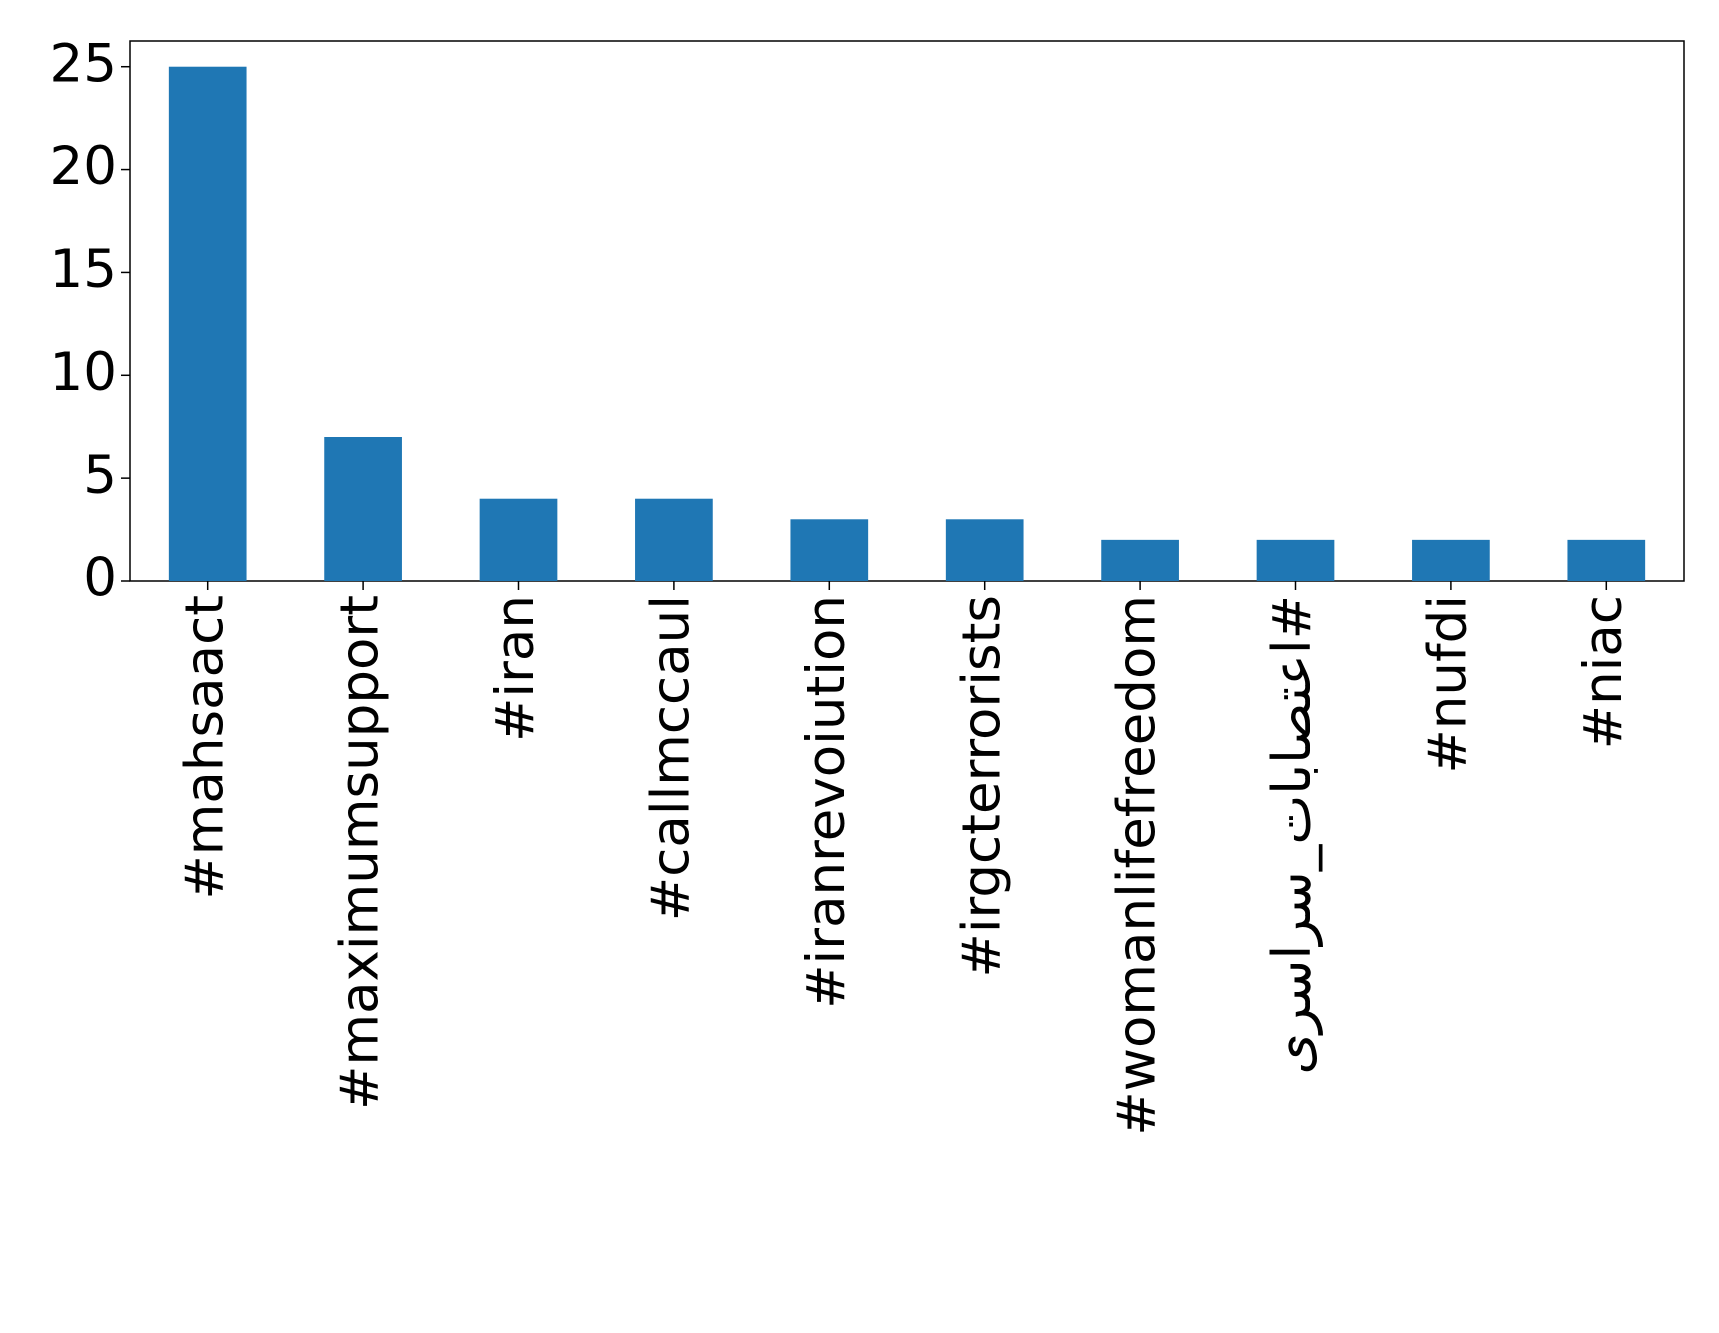  Describe the element at coordinates (360, 852) in the screenshot. I see `x-tick-label: #maximumsupport` at that location.